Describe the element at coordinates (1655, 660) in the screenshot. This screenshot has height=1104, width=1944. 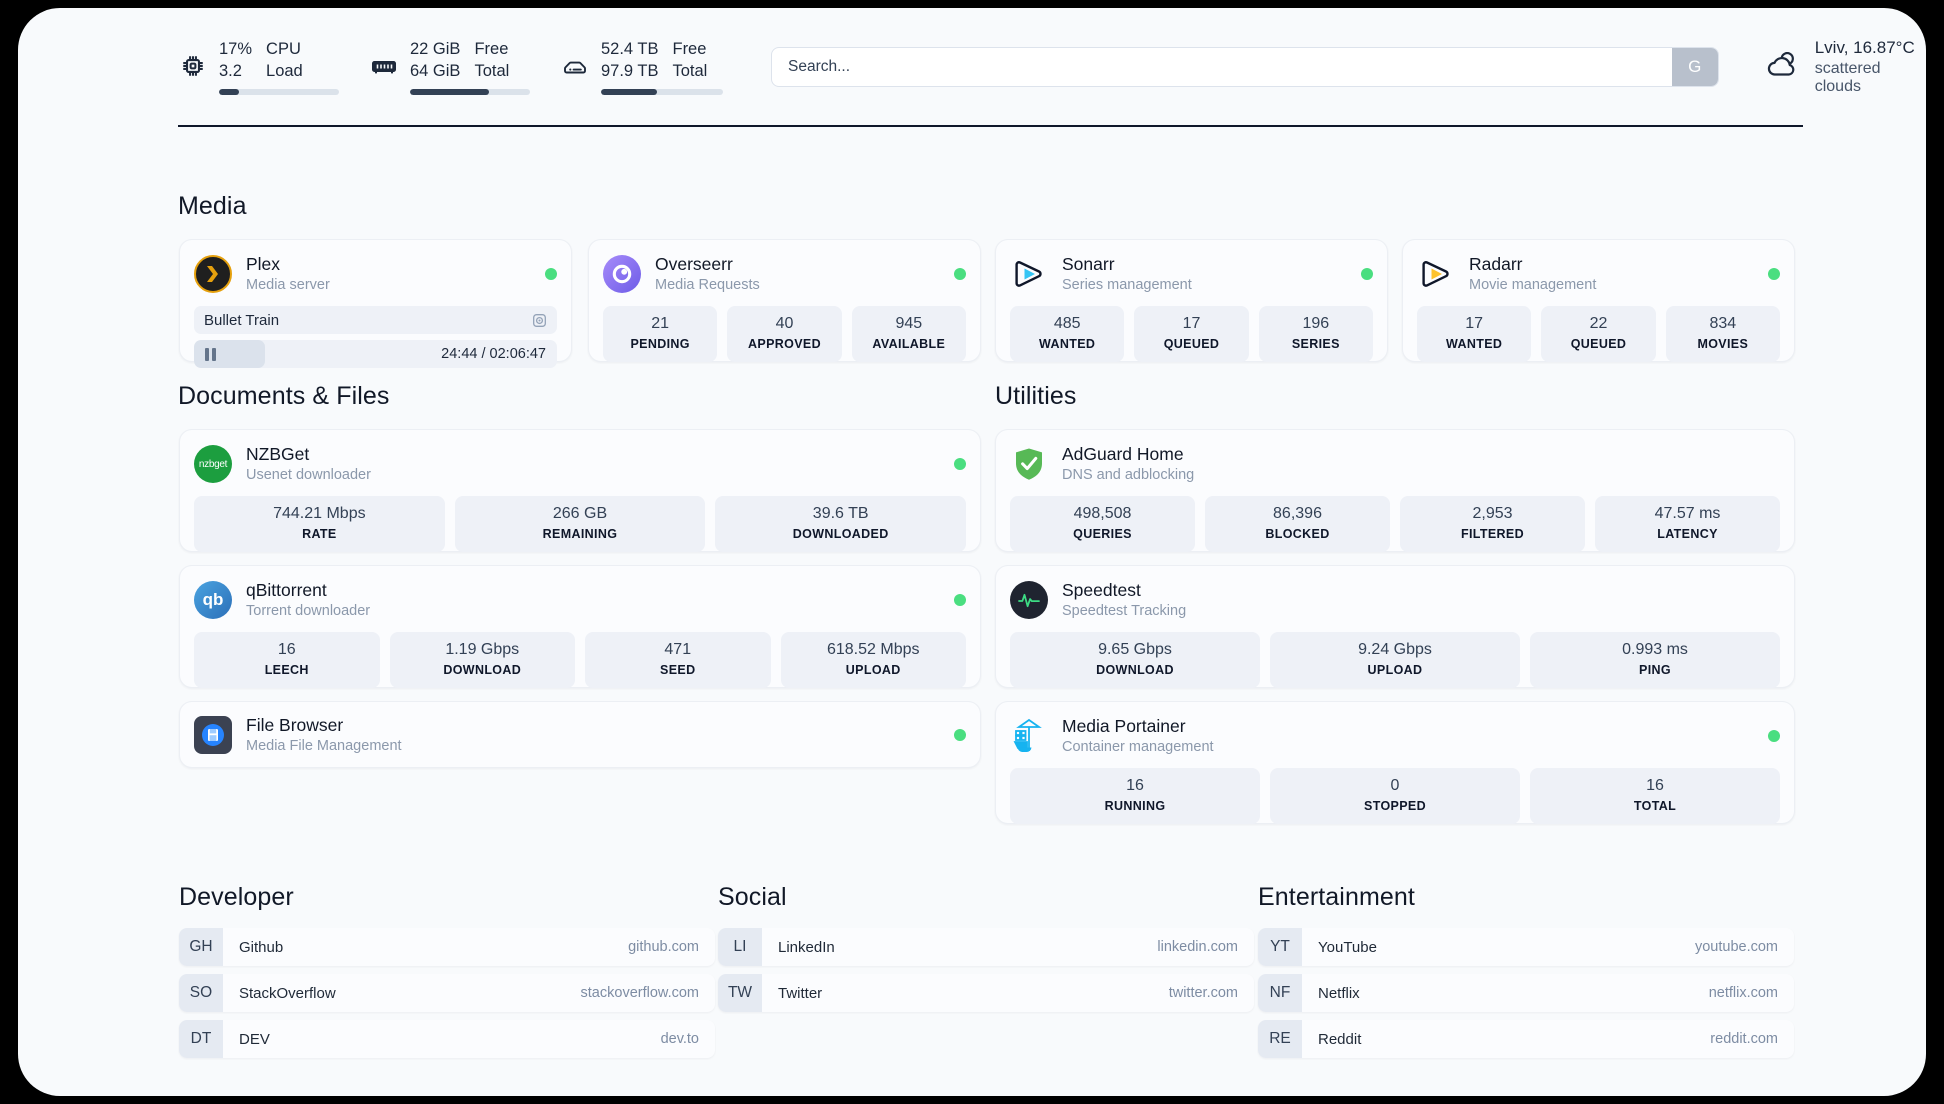
I see `stat-ping: 0.993 ms PING` at that location.